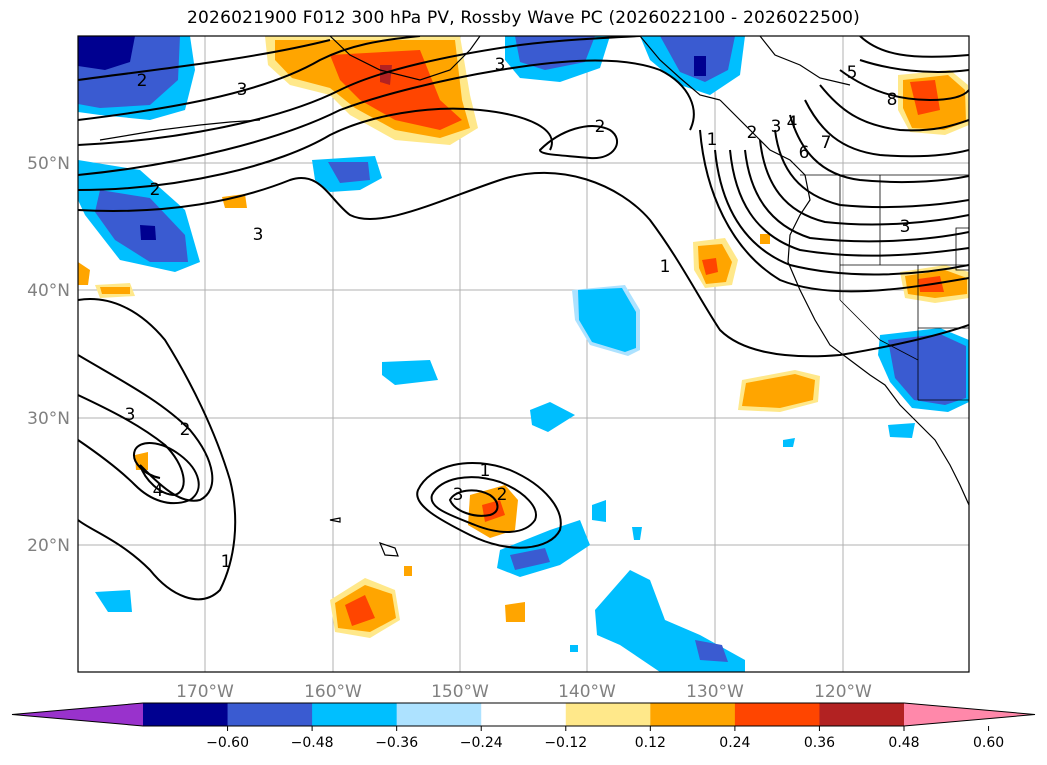 The height and width of the screenshot is (765, 1047). What do you see at coordinates (48, 355) in the screenshot?
I see `latitude-labels: 50°N 40°N 30°N 20°N` at bounding box center [48, 355].